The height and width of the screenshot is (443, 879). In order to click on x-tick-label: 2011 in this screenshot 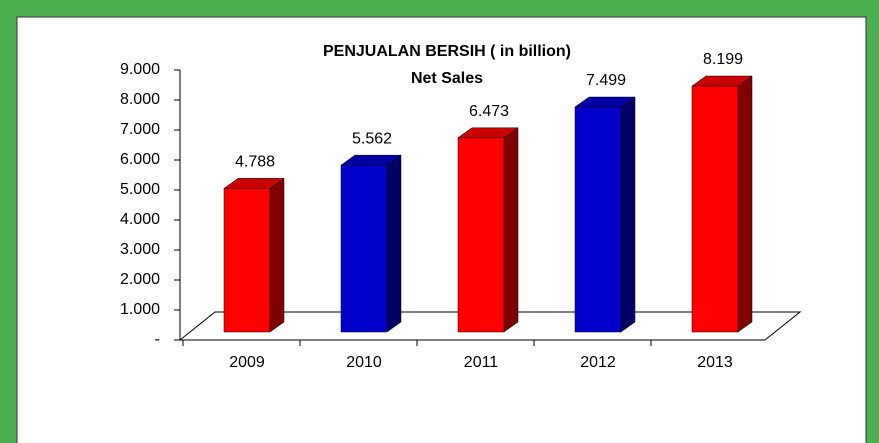, I will do `click(481, 362)`.